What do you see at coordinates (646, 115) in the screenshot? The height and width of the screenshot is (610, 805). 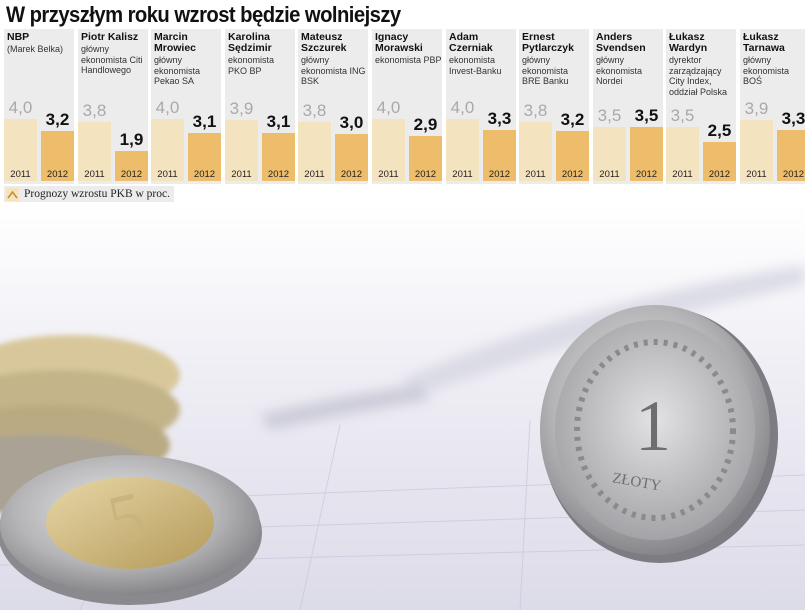 I see `value-label-2012: 3,5` at bounding box center [646, 115].